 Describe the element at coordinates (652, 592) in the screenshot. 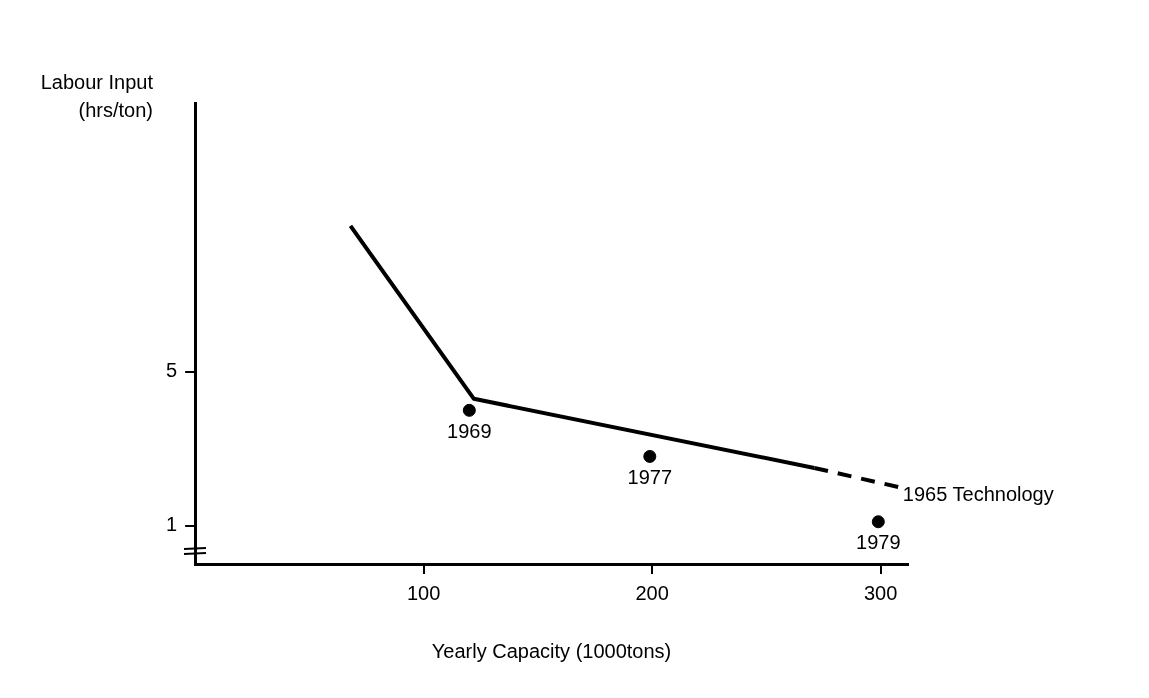

I see `x-tick-label: 200` at that location.